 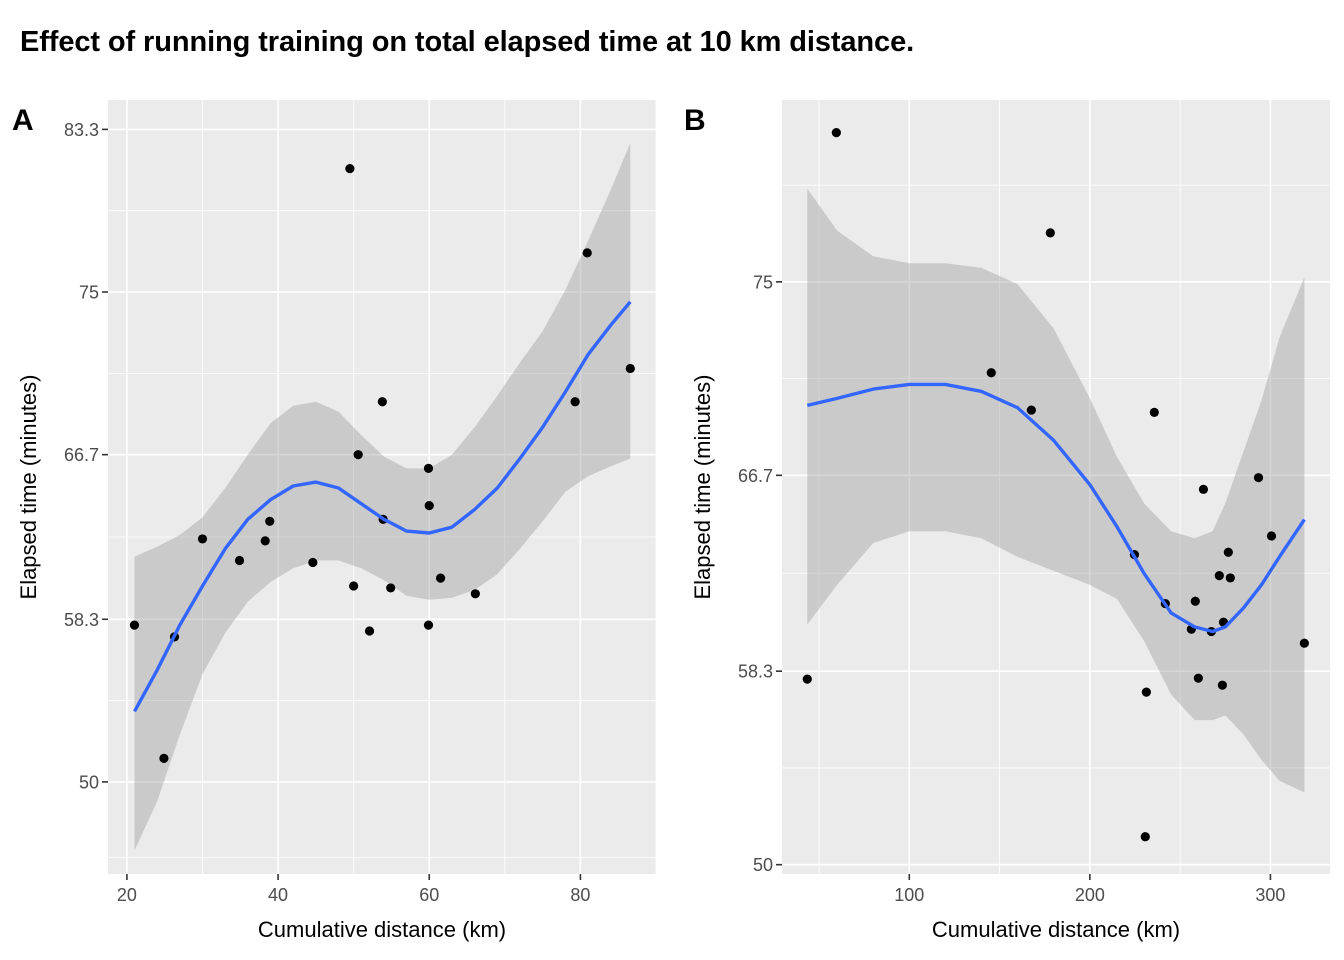 I want to click on y-tick-label: 83.3, so click(x=81, y=130).